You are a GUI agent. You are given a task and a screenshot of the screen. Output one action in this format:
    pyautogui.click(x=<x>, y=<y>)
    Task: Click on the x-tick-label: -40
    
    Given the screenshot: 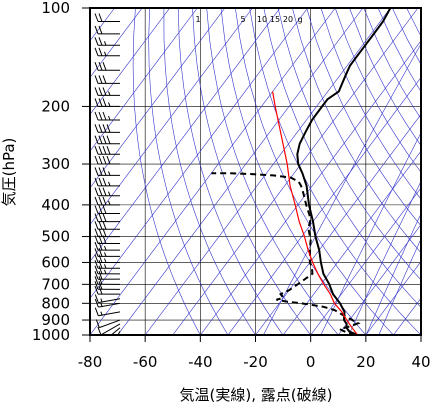 What is the action you would take?
    pyautogui.click(x=200, y=362)
    